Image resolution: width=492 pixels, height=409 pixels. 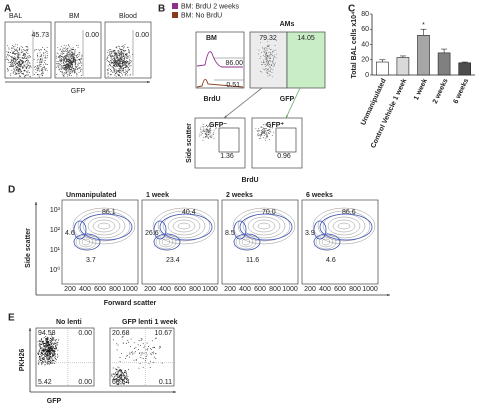 I want to click on x-tick-label: 200, so click(x=70, y=289).